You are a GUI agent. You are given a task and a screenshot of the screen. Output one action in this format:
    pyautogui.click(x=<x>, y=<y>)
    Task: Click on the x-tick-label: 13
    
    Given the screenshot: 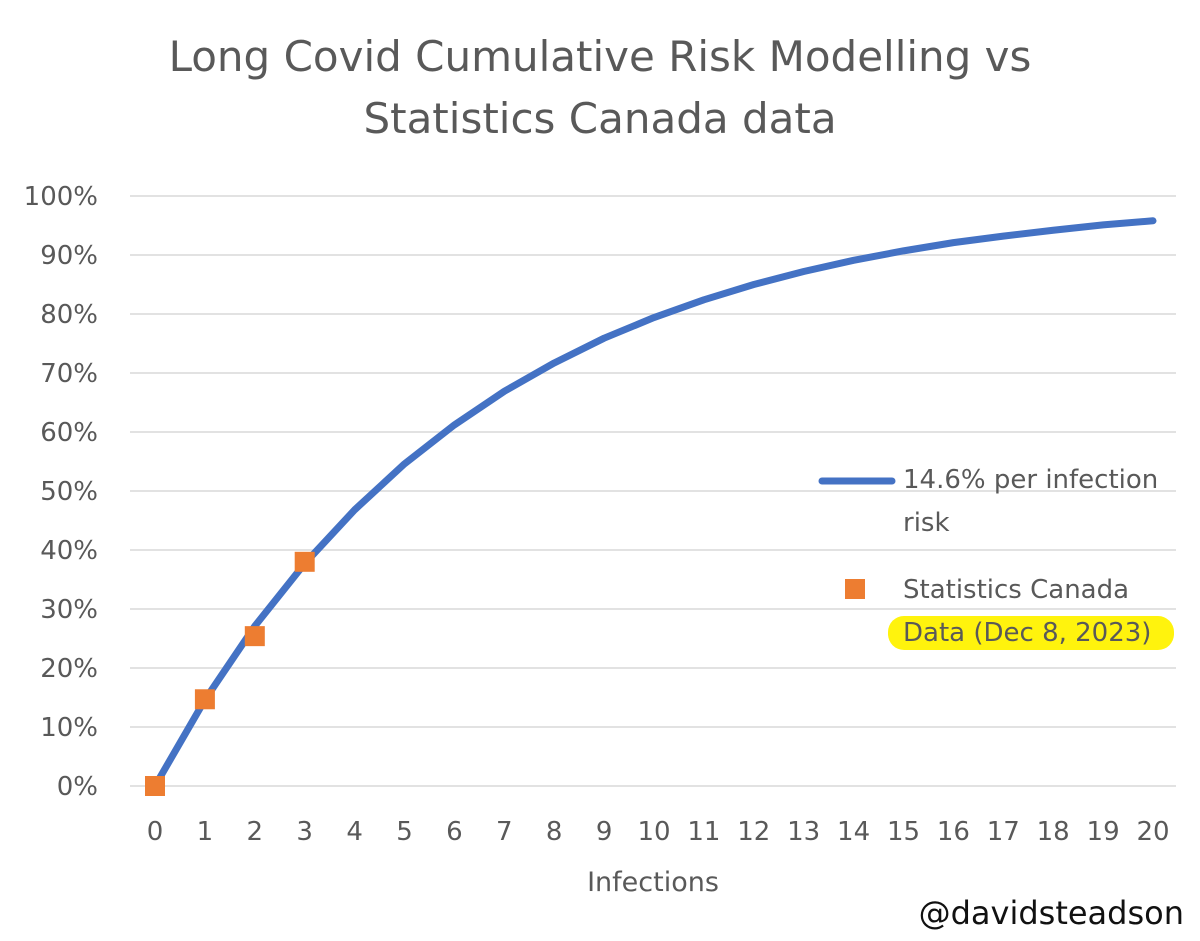 What is the action you would take?
    pyautogui.click(x=803, y=832)
    